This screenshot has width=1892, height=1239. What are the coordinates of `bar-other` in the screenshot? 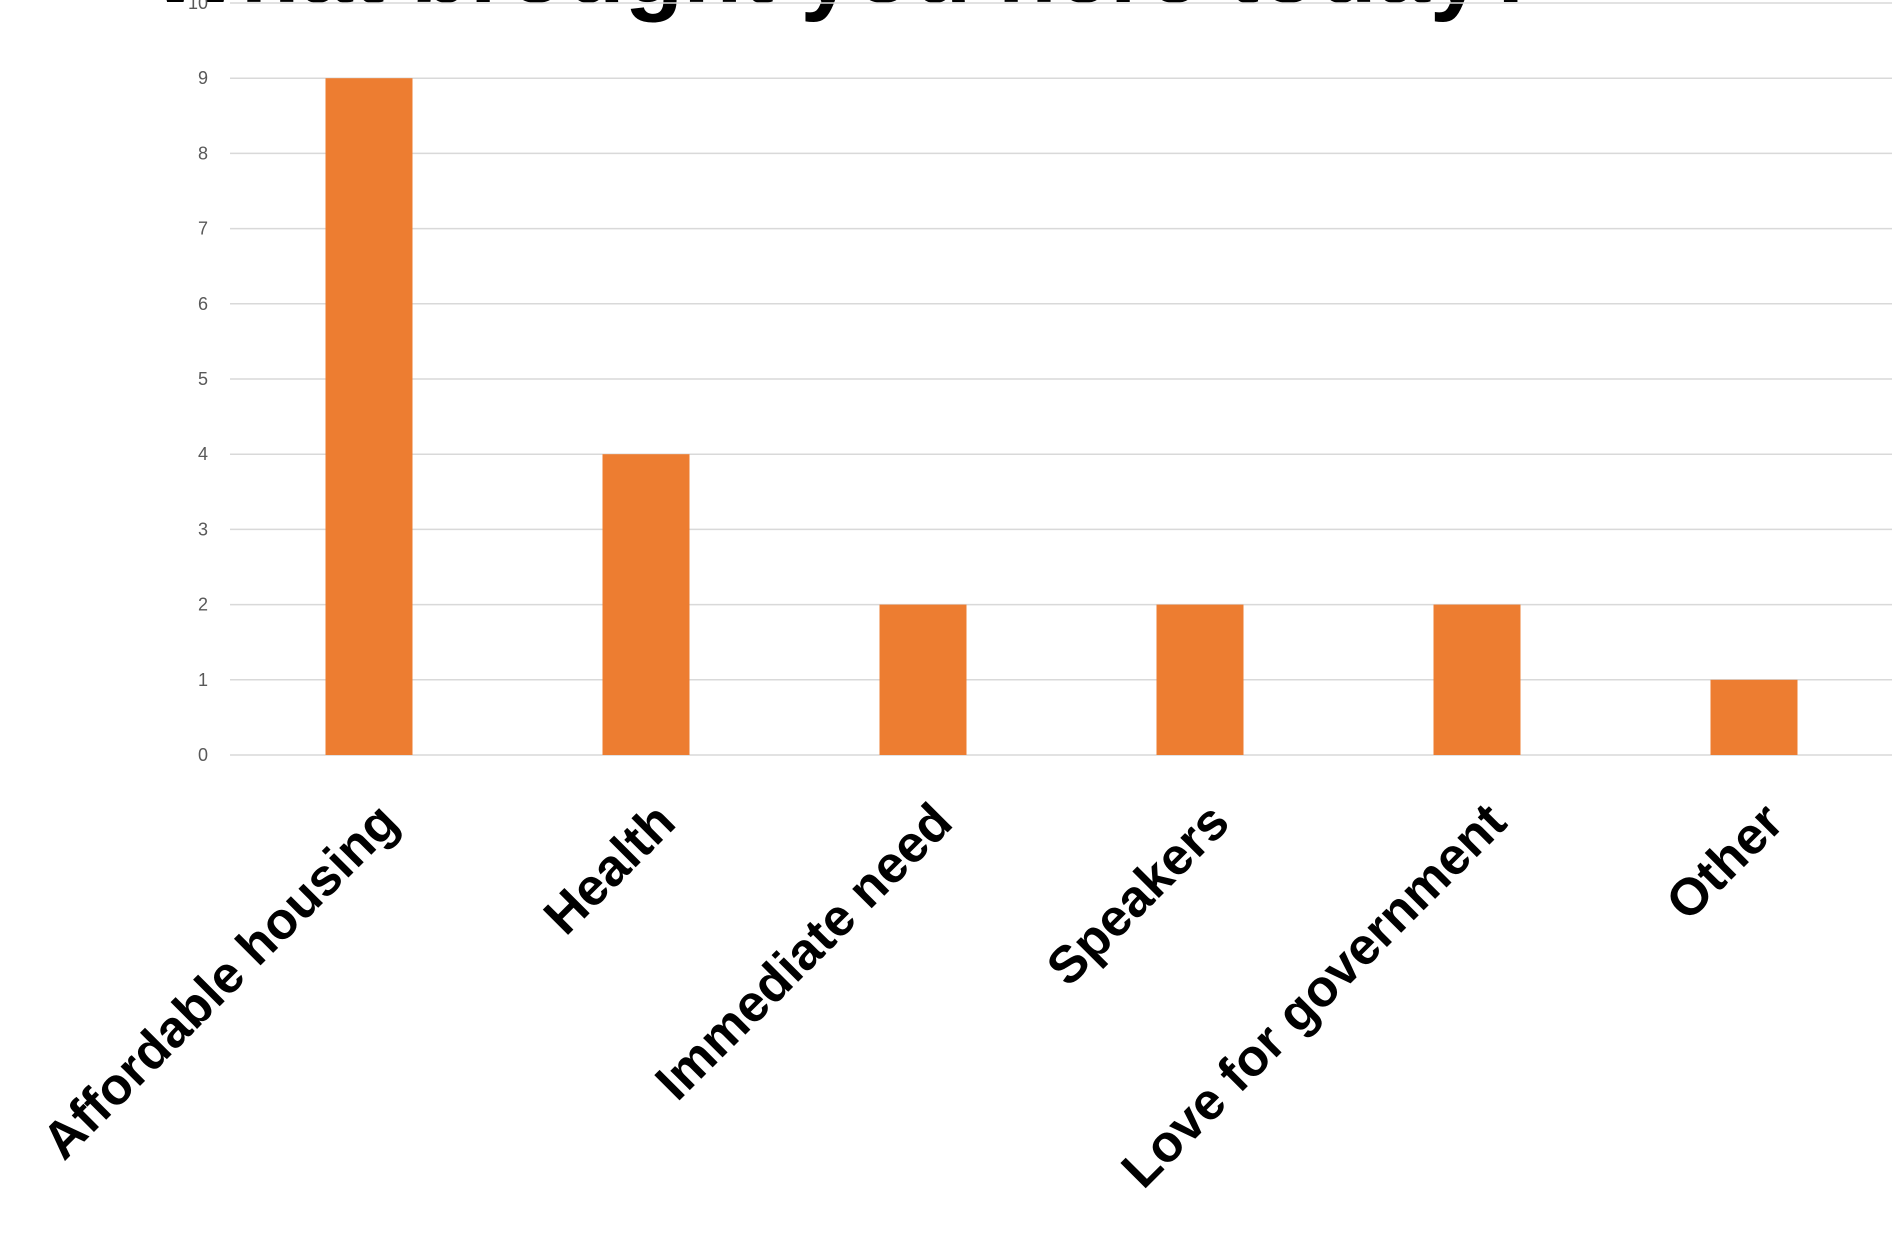 It's located at (1754, 717).